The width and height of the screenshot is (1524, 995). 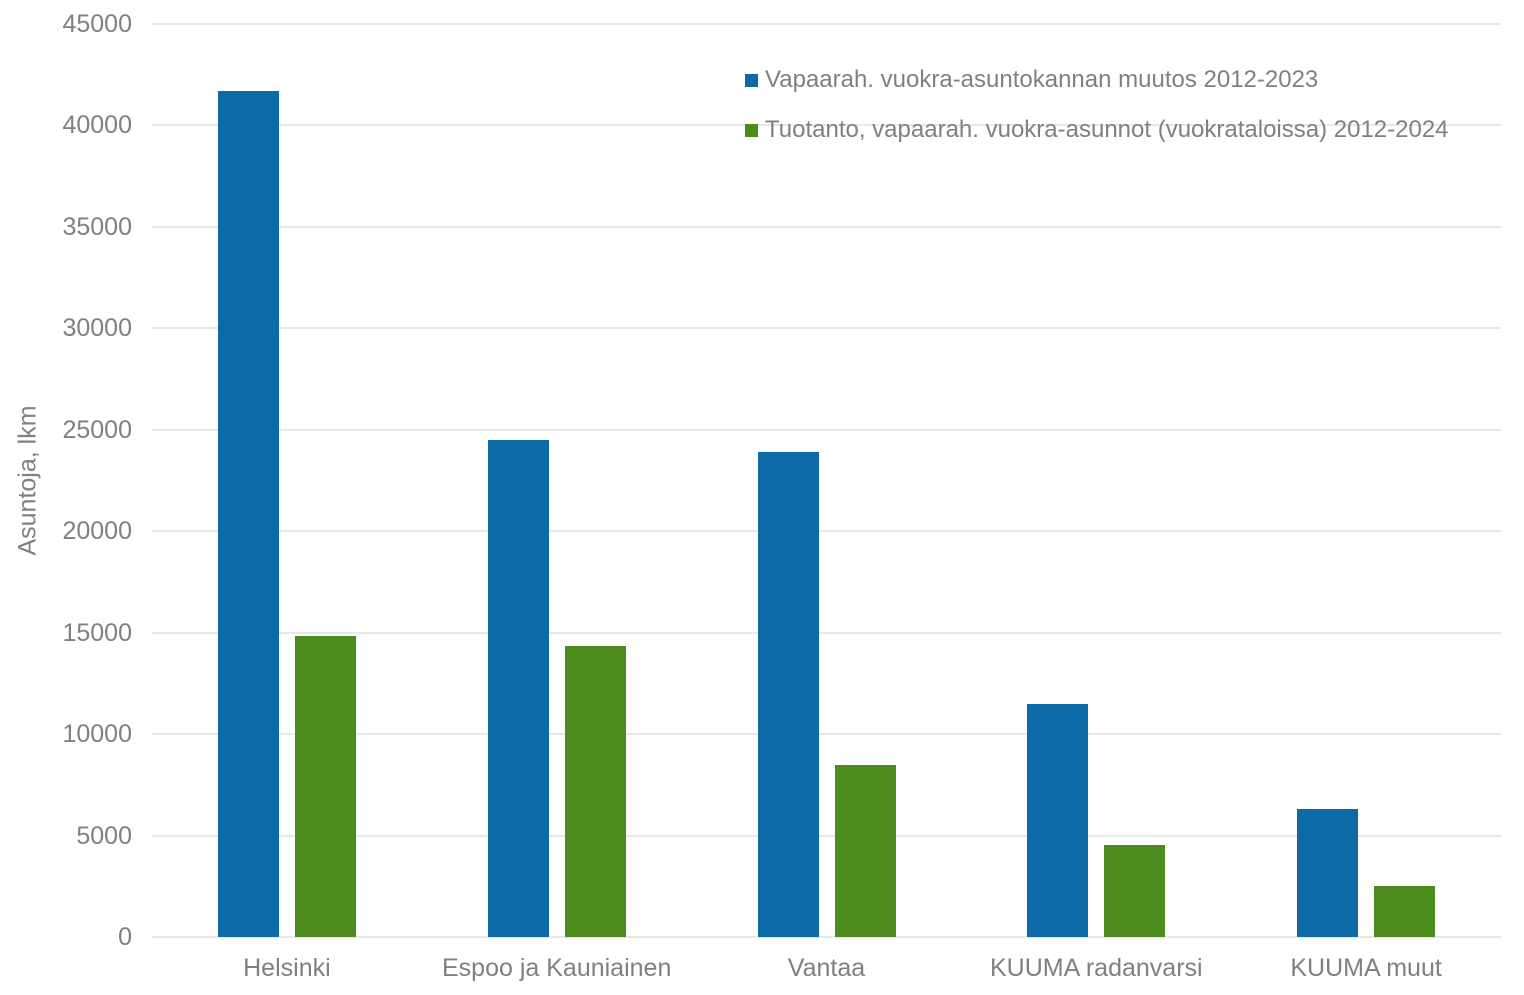 I want to click on y-tick-label-5000: 5000, so click(x=104, y=835).